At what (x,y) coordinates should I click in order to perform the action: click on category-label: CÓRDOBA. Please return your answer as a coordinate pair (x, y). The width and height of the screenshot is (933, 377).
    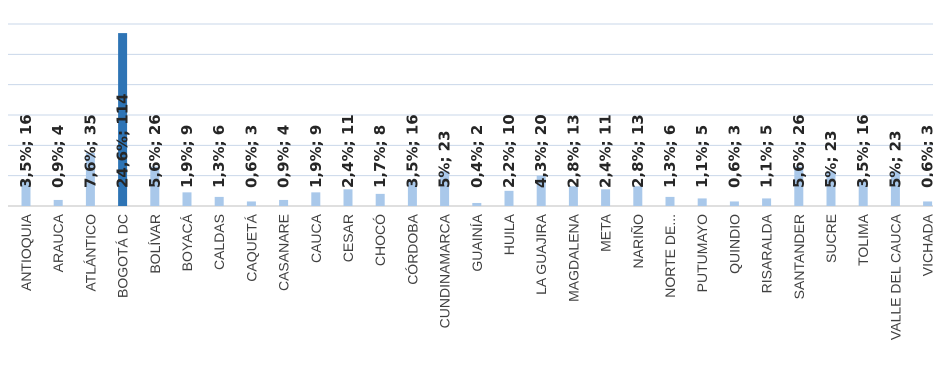
    Looking at the image, I should click on (412, 248).